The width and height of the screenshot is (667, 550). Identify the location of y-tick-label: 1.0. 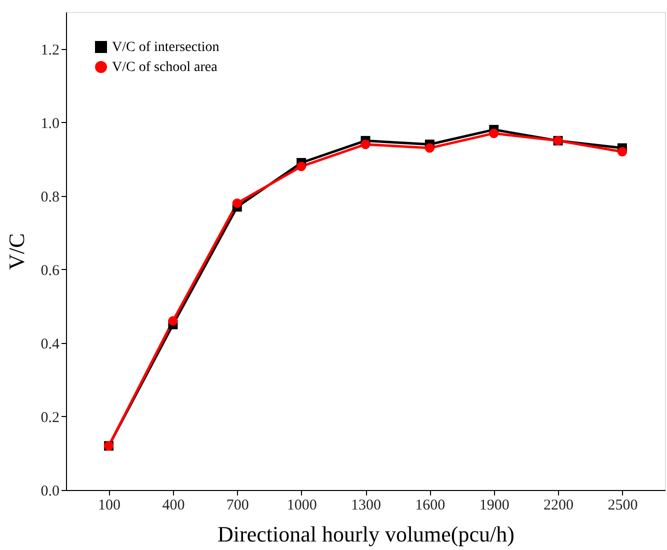
(50, 124).